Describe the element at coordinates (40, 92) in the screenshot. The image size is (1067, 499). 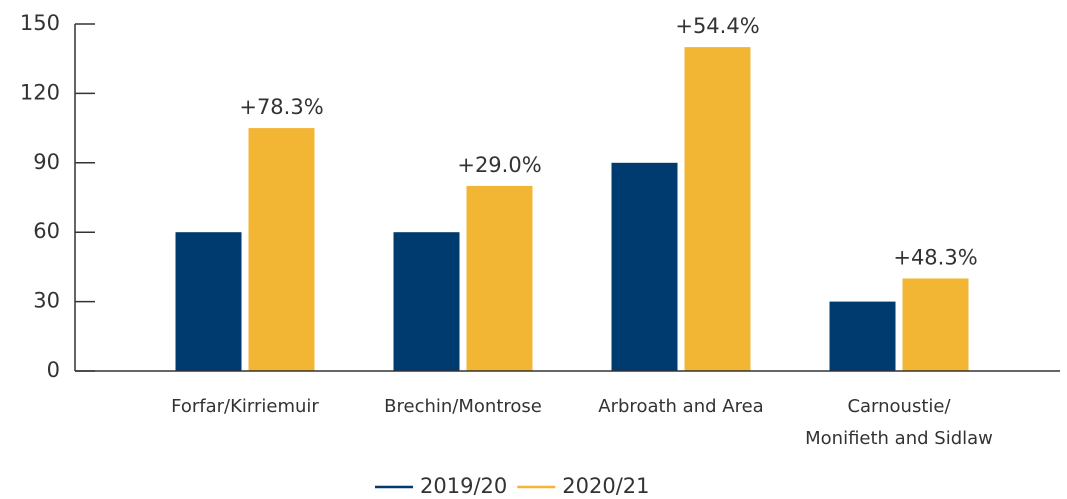
I see `y-tick-label: 120` at that location.